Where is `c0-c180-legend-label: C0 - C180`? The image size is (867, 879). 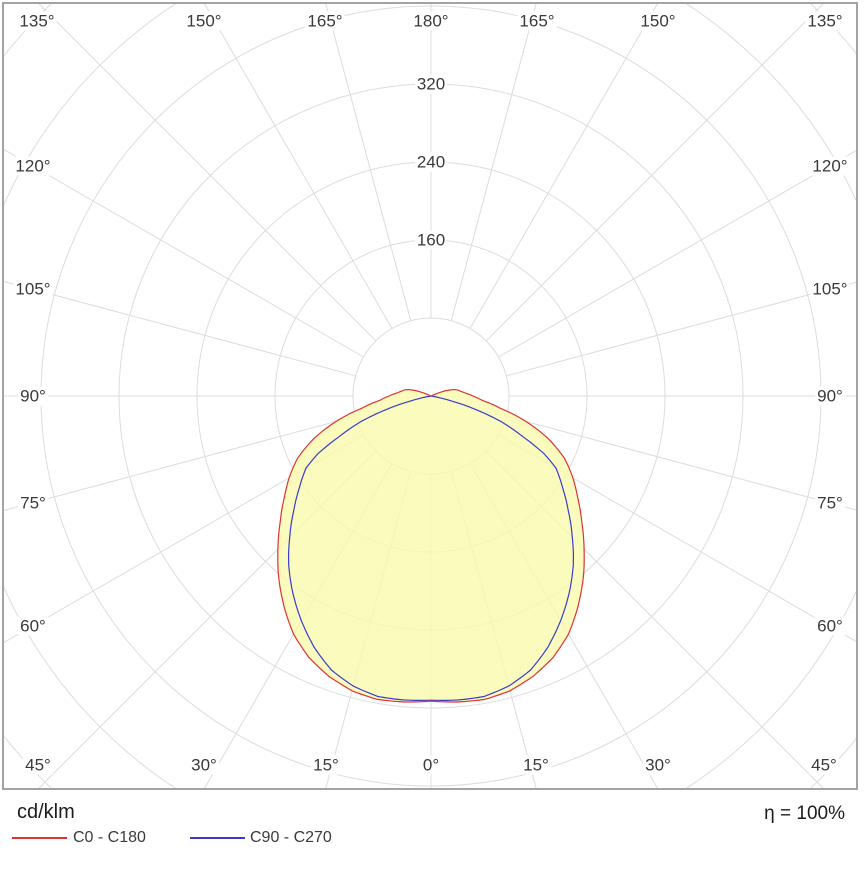 c0-c180-legend-label: C0 - C180 is located at coordinates (109, 837).